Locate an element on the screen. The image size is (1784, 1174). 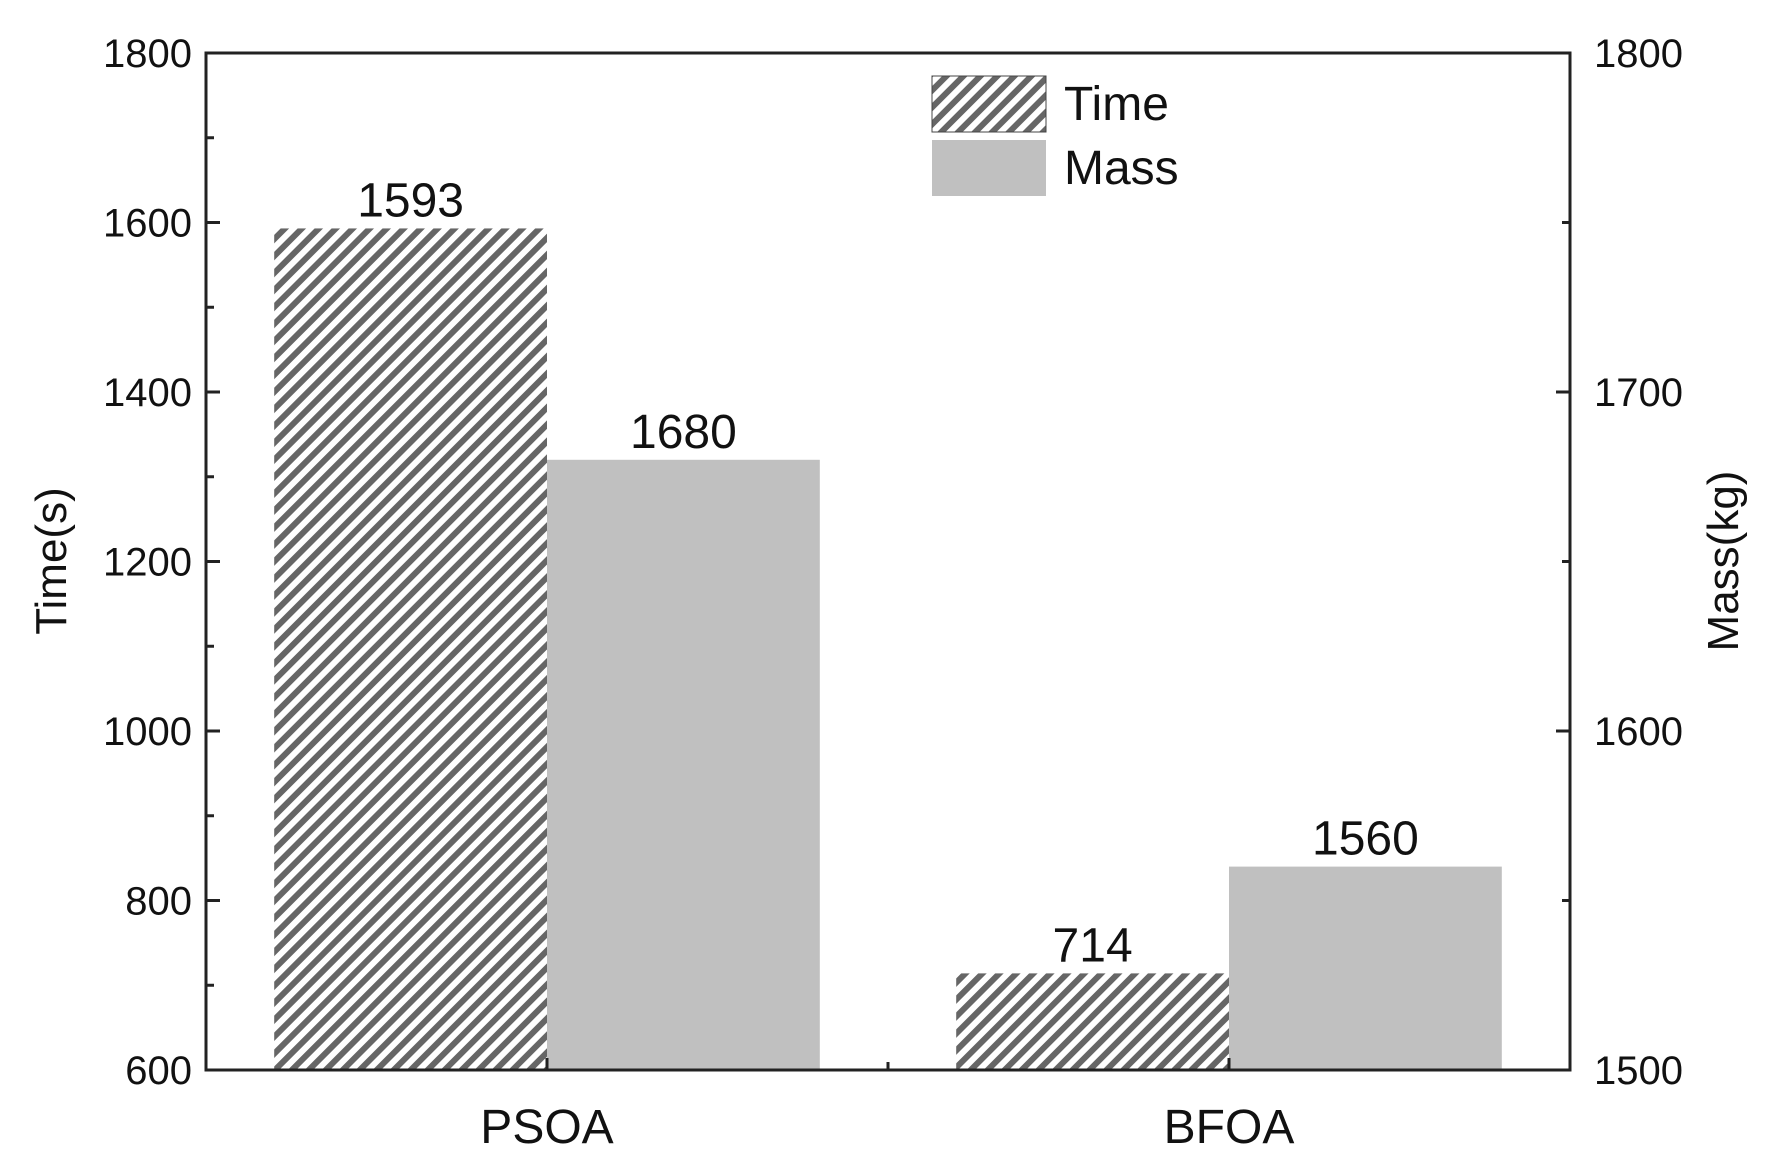
legend-label-mass: Mass is located at coordinates (1121, 168).